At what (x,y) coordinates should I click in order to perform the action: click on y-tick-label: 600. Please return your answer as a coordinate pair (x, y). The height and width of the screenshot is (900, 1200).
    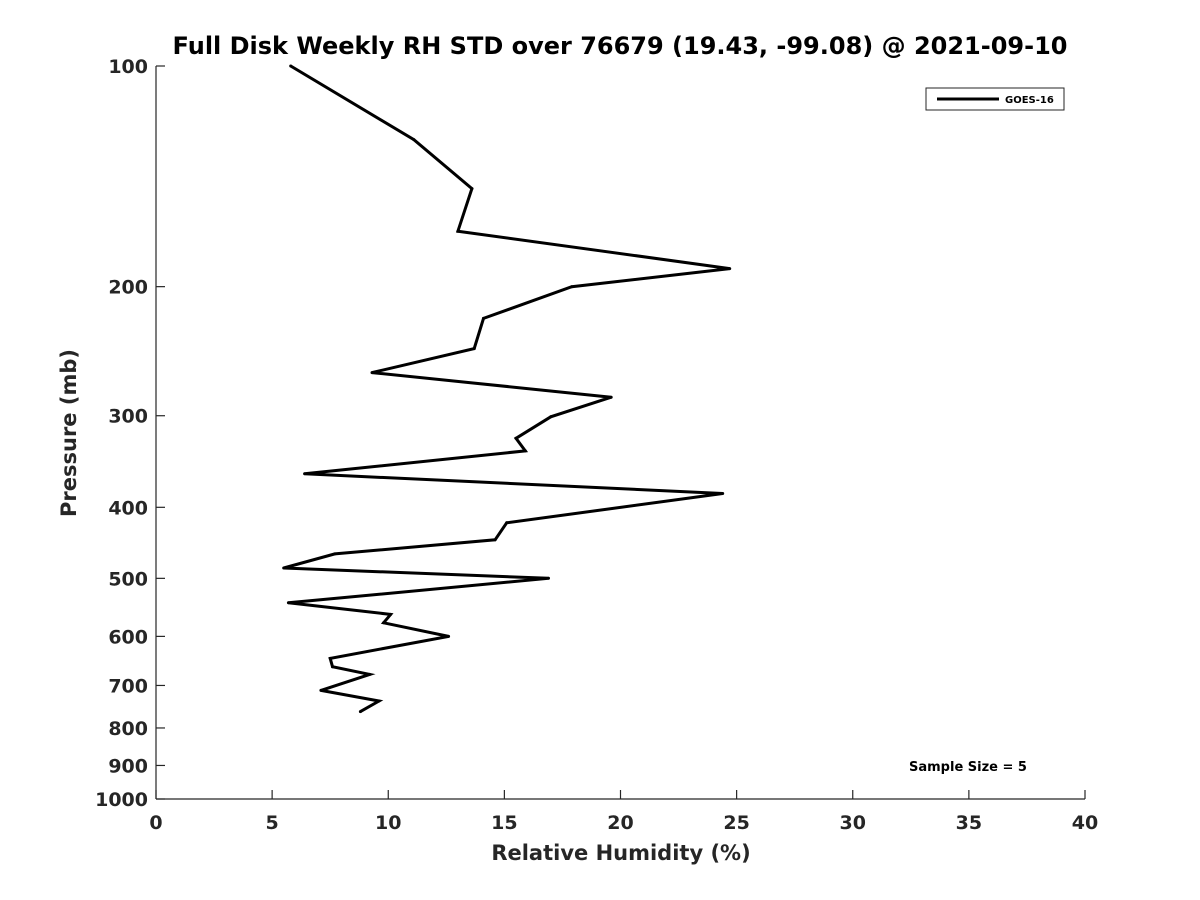
    Looking at the image, I should click on (128, 637).